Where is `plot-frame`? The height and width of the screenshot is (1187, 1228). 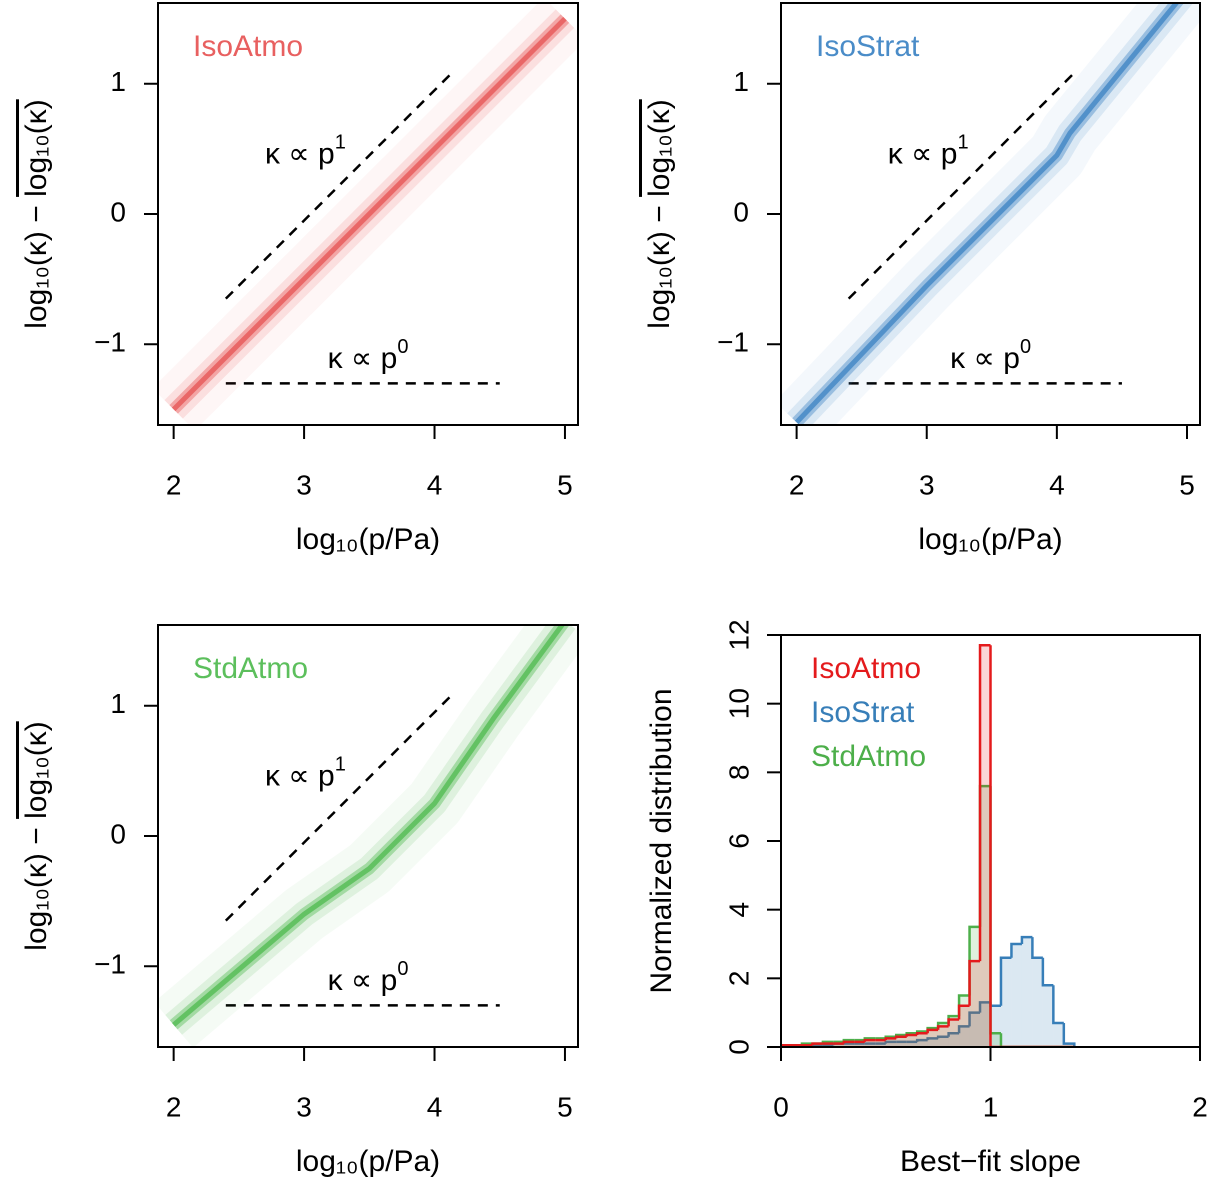 plot-frame is located at coordinates (990, 841).